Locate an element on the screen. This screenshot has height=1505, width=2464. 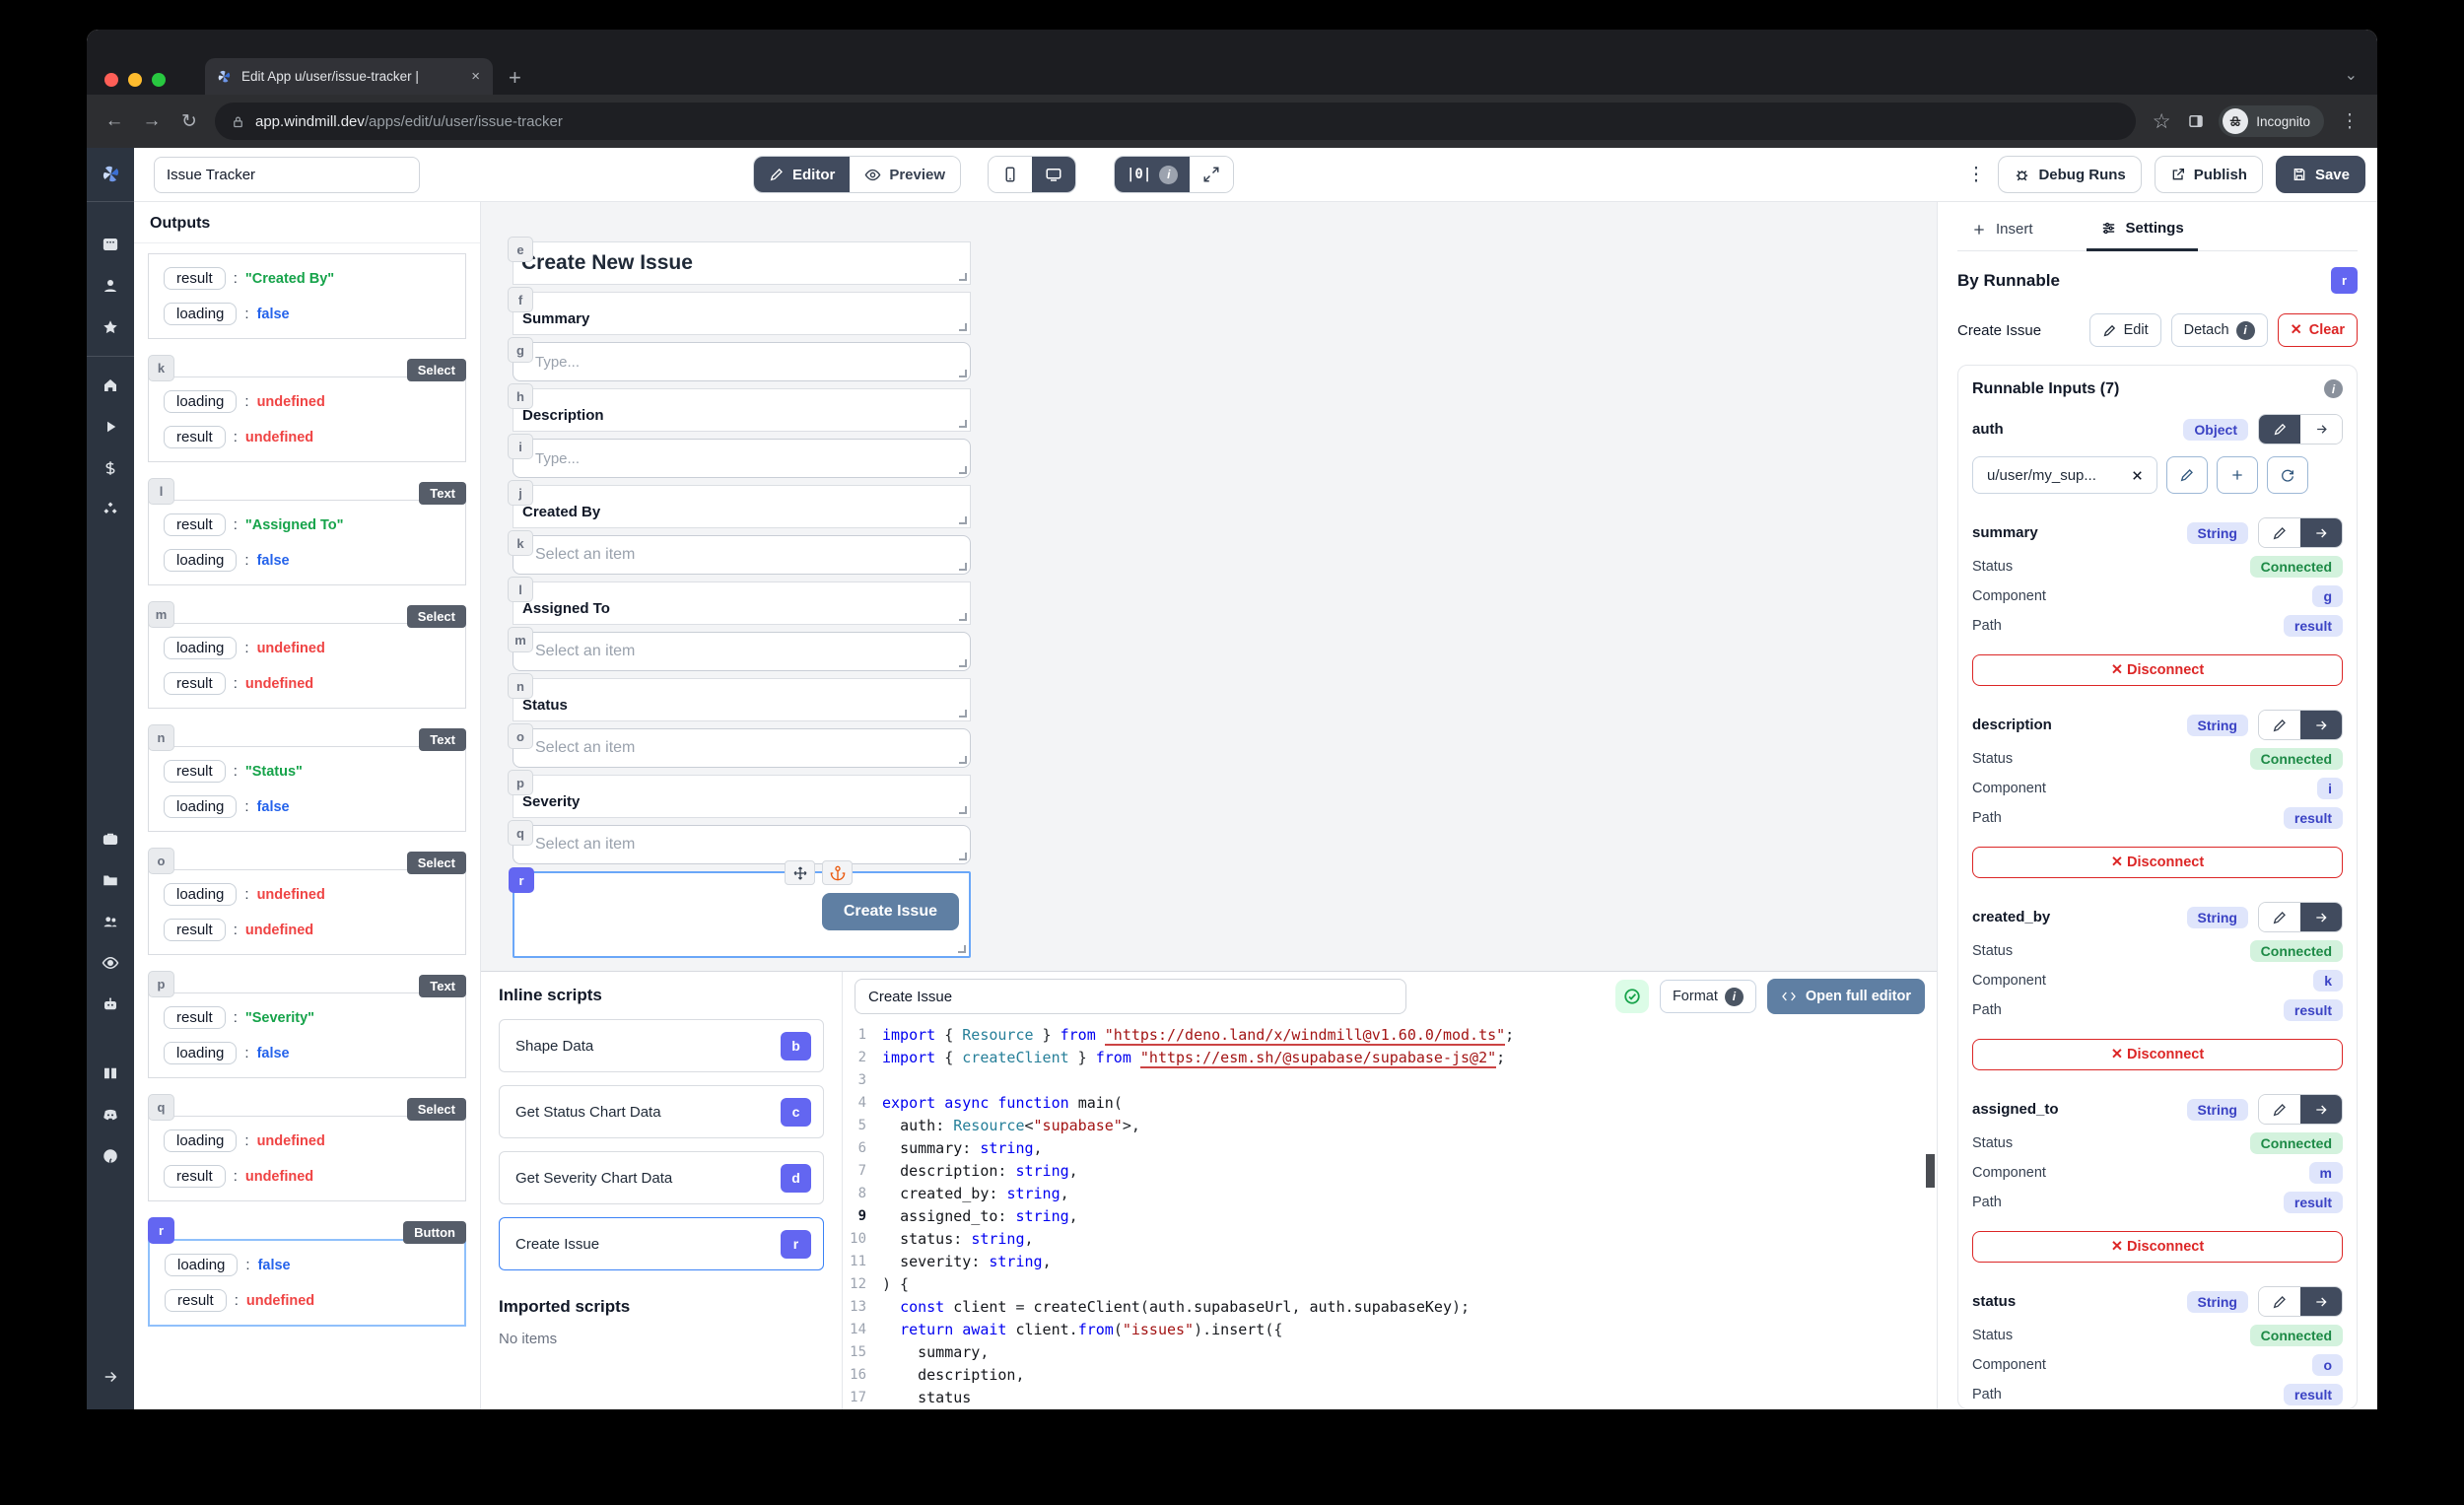
canvas-component-q: q Select an item is located at coordinates (739, 842).